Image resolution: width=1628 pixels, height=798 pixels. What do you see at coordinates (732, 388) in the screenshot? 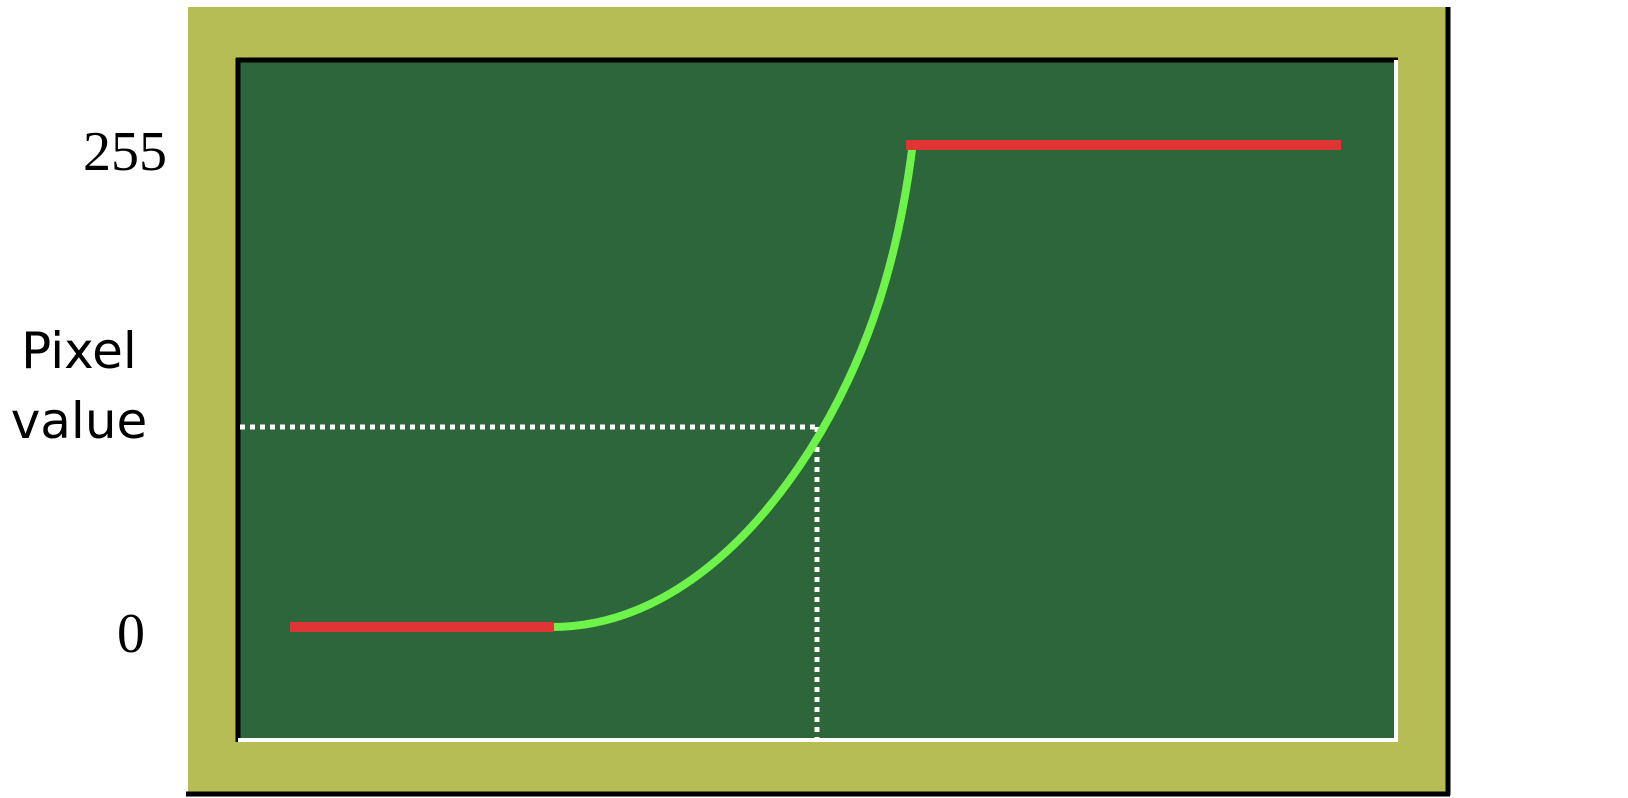
I see `transfer-curve` at bounding box center [732, 388].